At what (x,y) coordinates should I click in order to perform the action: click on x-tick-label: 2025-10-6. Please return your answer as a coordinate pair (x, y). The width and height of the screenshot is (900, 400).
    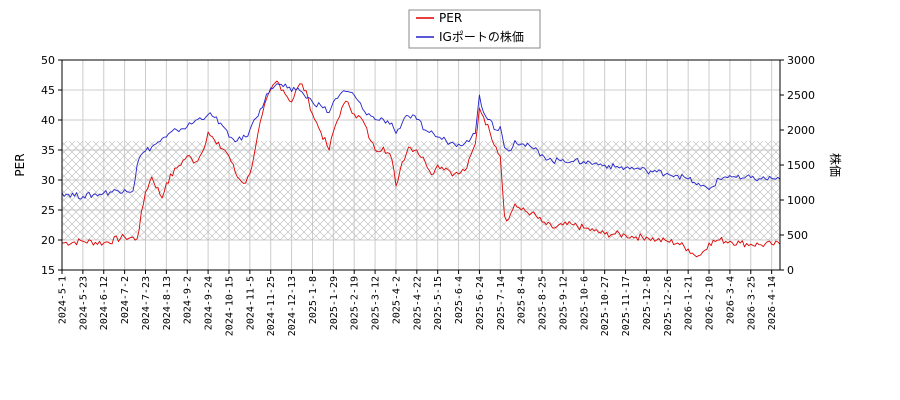
    Looking at the image, I should click on (584, 303).